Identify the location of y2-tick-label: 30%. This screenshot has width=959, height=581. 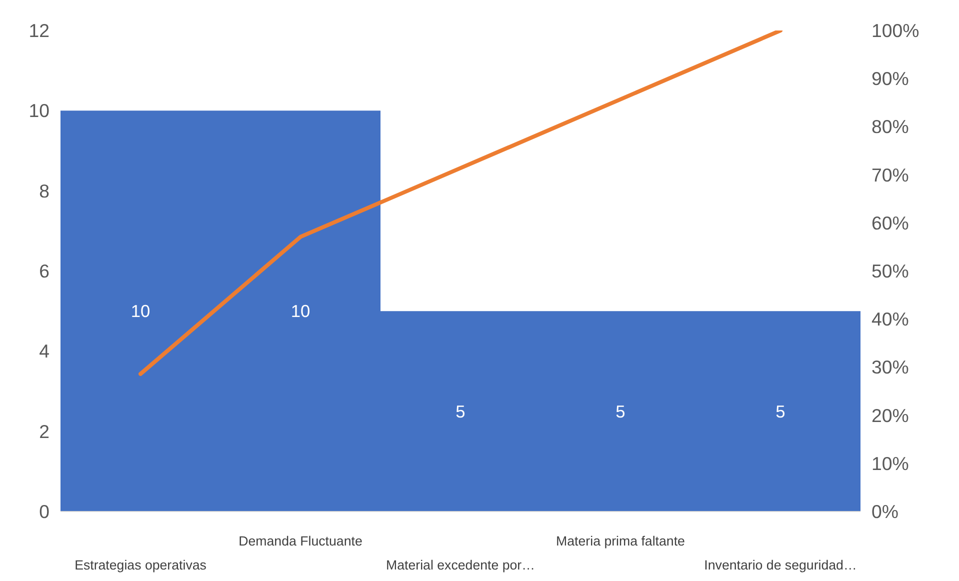
(890, 367).